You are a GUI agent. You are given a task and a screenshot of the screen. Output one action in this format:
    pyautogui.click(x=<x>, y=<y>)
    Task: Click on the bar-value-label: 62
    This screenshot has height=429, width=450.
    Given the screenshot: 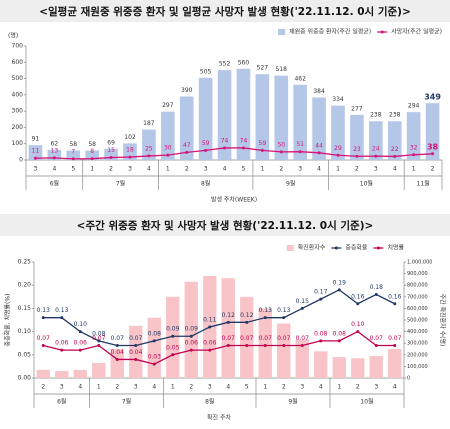 What is the action you would take?
    pyautogui.click(x=55, y=143)
    